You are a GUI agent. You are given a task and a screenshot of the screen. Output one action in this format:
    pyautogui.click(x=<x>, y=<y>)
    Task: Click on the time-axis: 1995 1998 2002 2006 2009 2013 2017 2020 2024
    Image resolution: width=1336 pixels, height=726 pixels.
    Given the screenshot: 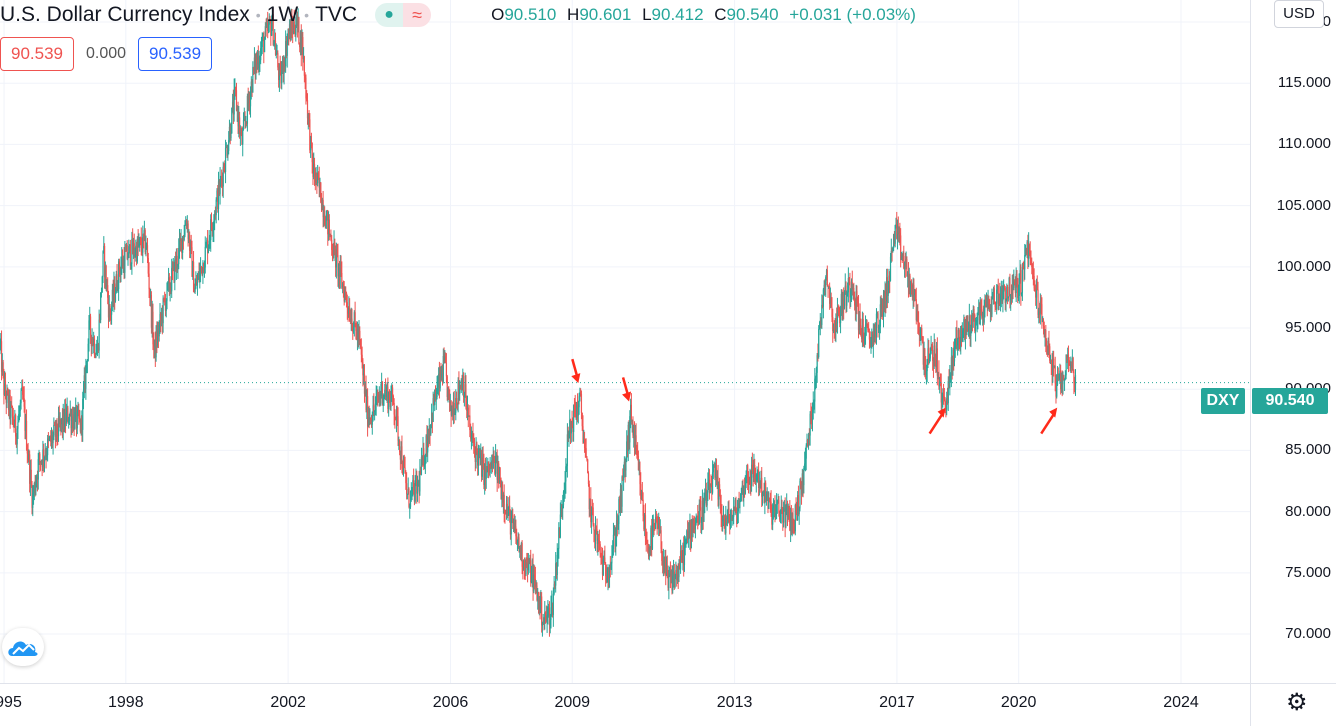 What is the action you would take?
    pyautogui.click(x=625, y=704)
    